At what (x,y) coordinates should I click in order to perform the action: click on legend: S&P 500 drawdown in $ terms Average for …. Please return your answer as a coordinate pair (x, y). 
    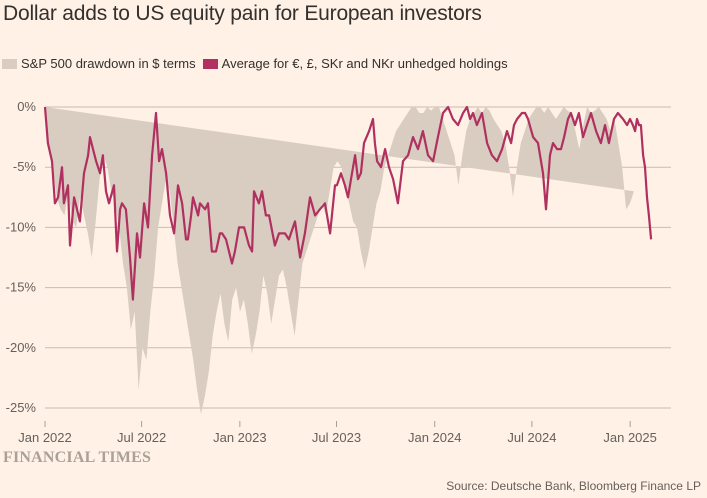
    Looking at the image, I should click on (258, 63).